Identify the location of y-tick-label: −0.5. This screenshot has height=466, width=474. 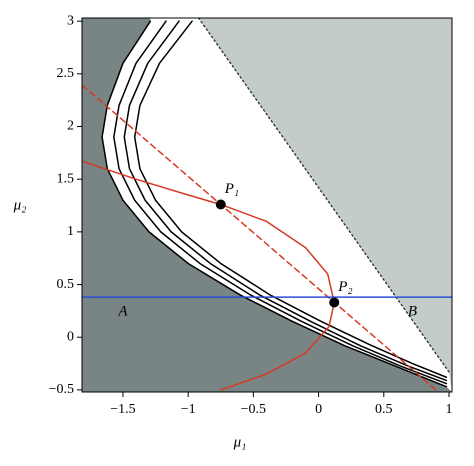
(61, 389).